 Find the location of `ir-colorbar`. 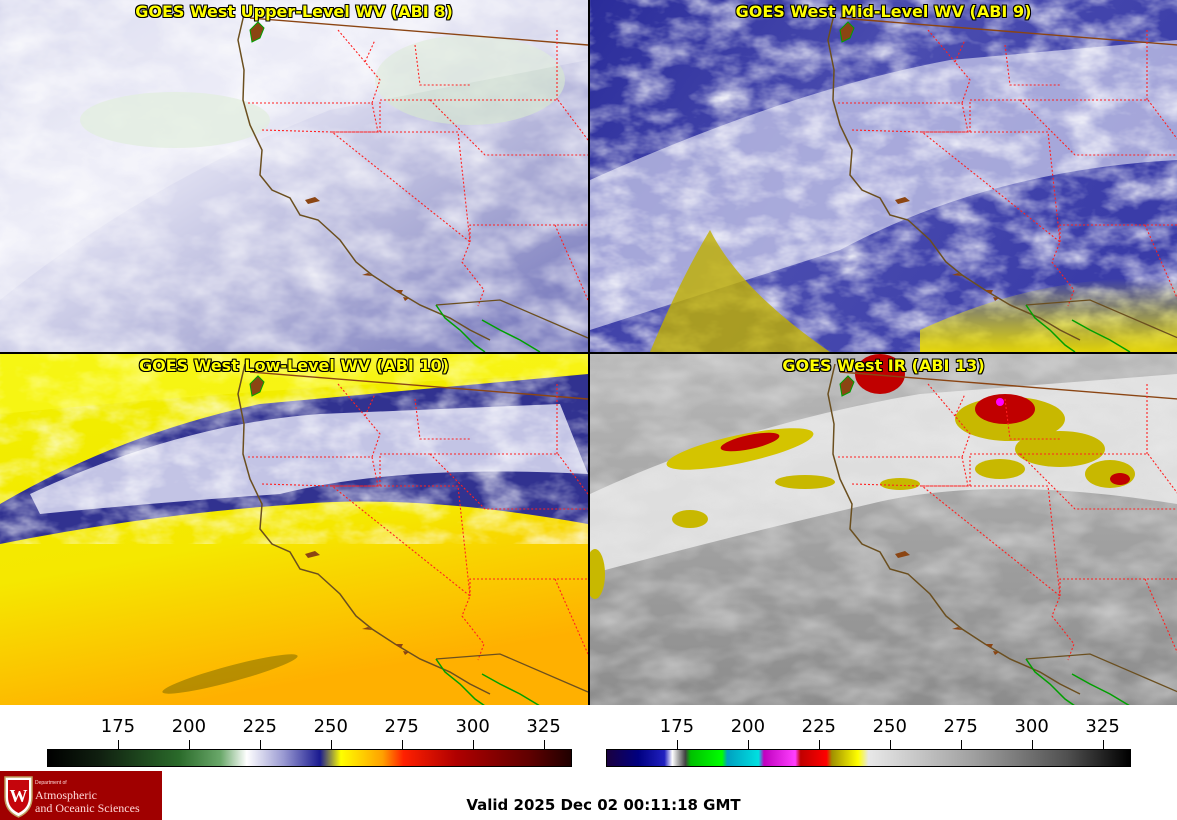

ir-colorbar is located at coordinates (868, 758).